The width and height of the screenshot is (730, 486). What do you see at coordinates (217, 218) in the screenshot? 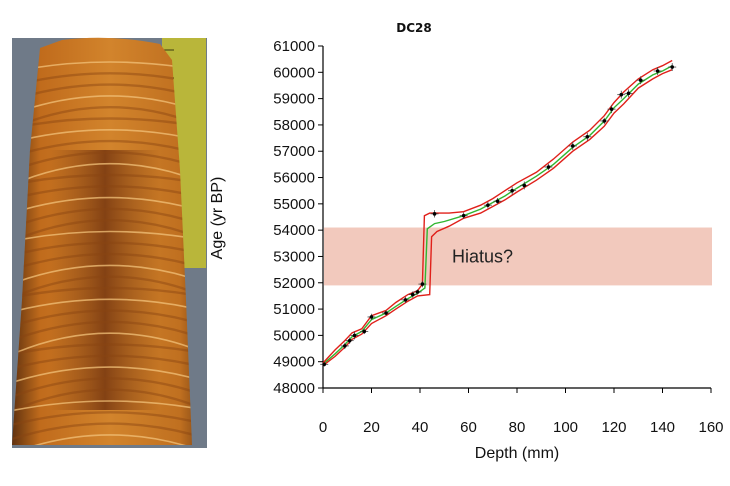
I see `y-axis-title: Age (yr BP)` at bounding box center [217, 218].